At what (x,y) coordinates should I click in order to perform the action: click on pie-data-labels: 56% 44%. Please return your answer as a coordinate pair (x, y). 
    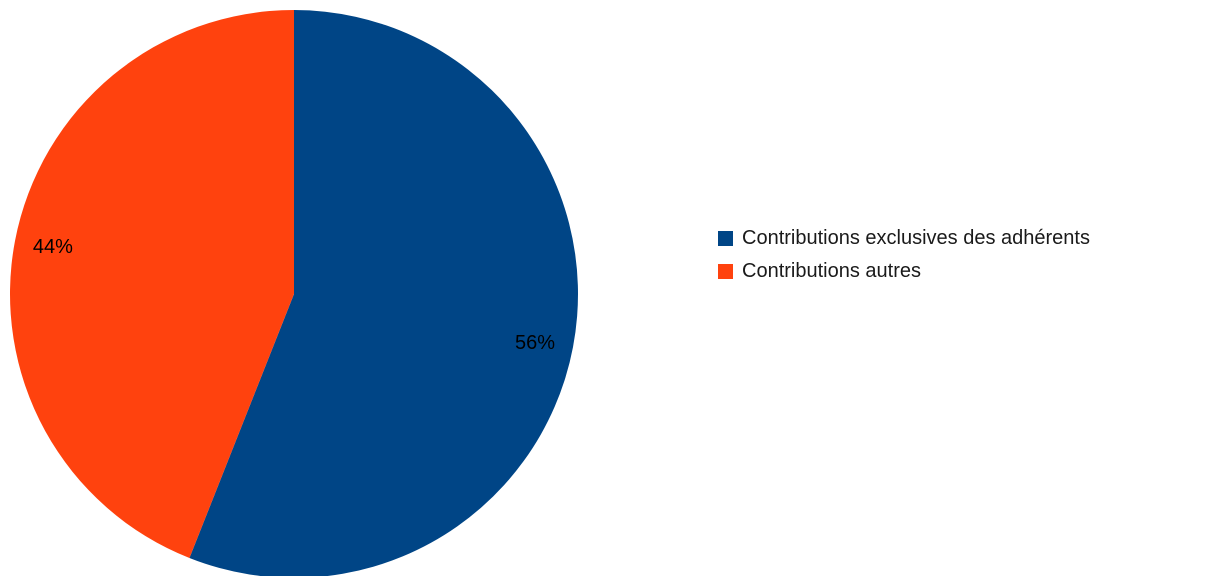
    Looking at the image, I should click on (294, 295).